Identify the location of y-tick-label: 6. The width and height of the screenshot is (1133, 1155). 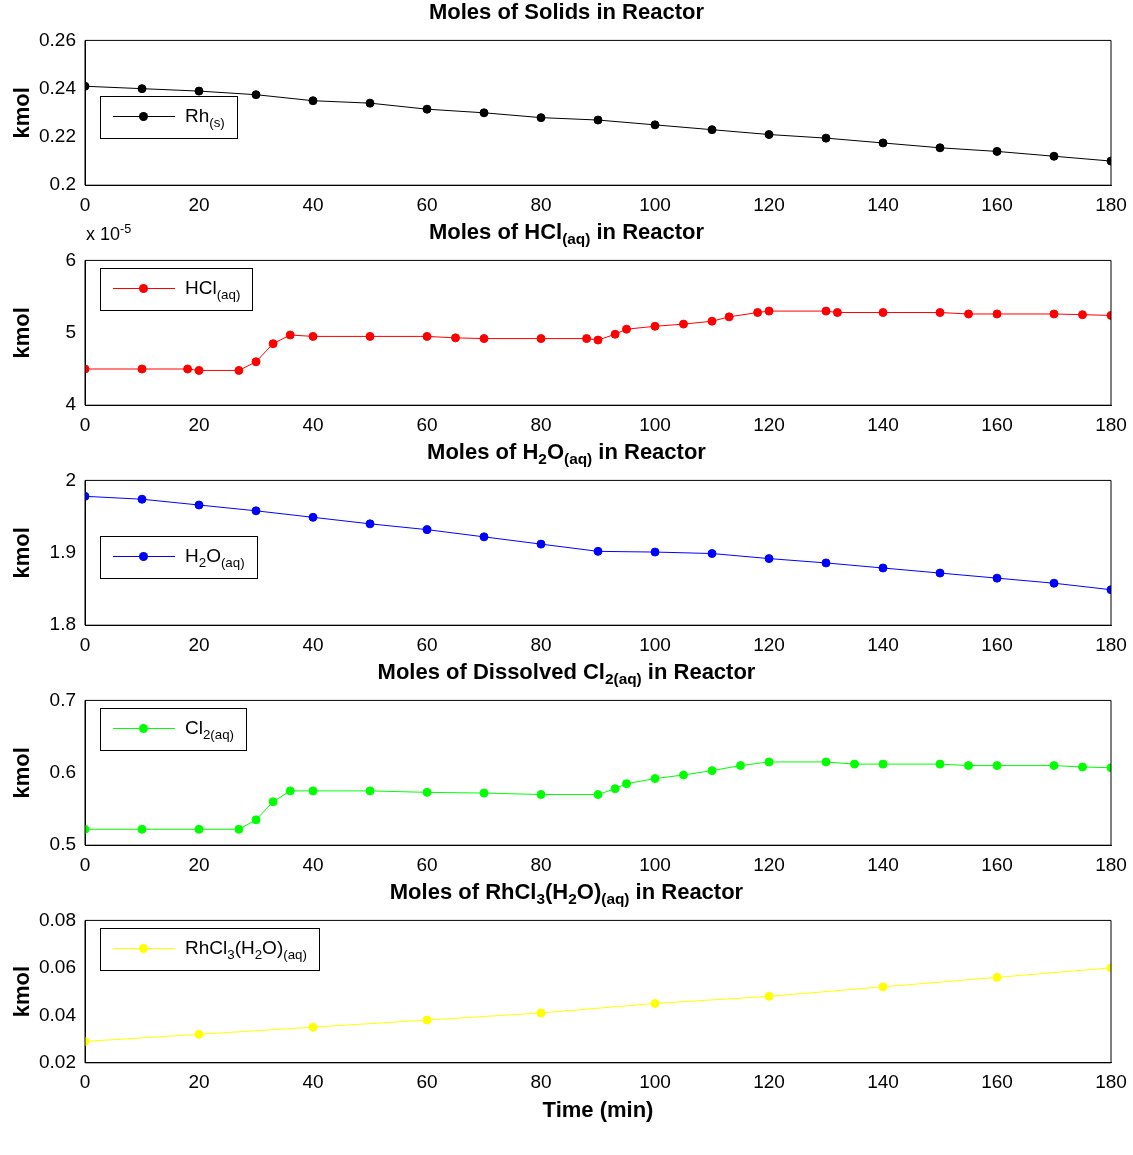
(70, 259).